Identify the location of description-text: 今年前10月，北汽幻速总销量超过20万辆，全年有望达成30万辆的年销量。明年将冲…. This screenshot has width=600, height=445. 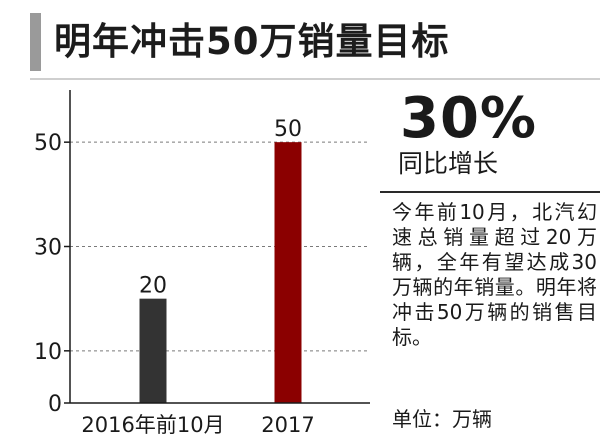
(494, 274).